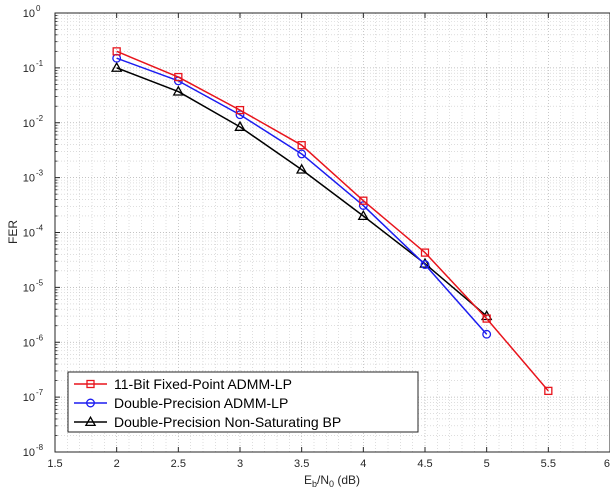 The width and height of the screenshot is (610, 487). What do you see at coordinates (33, 396) in the screenshot?
I see `y-tick-label: 10⁻⁷` at bounding box center [33, 396].